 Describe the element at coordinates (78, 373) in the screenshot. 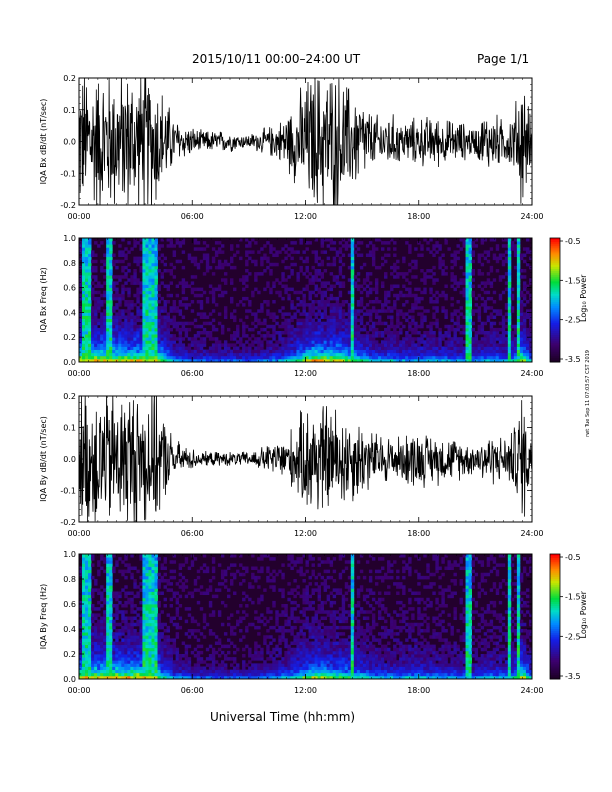

I see `x-tick-label: 00:00` at that location.